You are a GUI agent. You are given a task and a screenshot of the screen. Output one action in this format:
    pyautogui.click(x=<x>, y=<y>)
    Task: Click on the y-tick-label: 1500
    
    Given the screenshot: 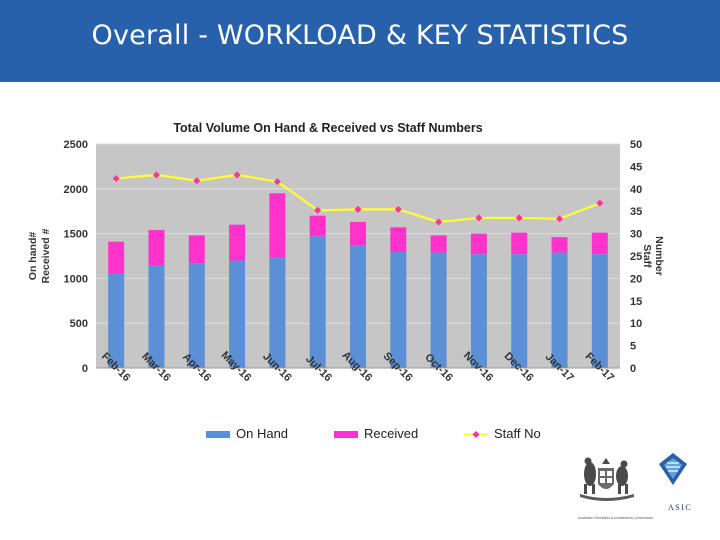 What is the action you would take?
    pyautogui.click(x=76, y=235)
    